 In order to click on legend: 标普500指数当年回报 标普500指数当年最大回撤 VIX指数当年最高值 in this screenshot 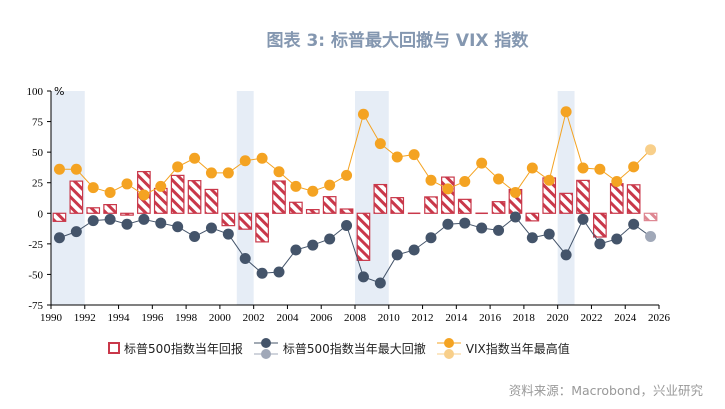, I will do `click(339, 348)`.